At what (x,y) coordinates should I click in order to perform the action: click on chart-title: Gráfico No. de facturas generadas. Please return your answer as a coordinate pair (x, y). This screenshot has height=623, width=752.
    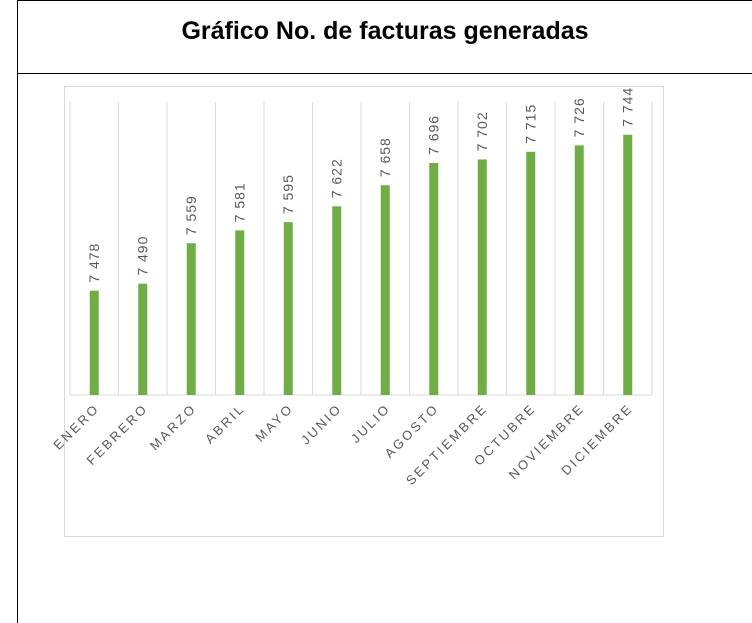
    Looking at the image, I should click on (384, 31).